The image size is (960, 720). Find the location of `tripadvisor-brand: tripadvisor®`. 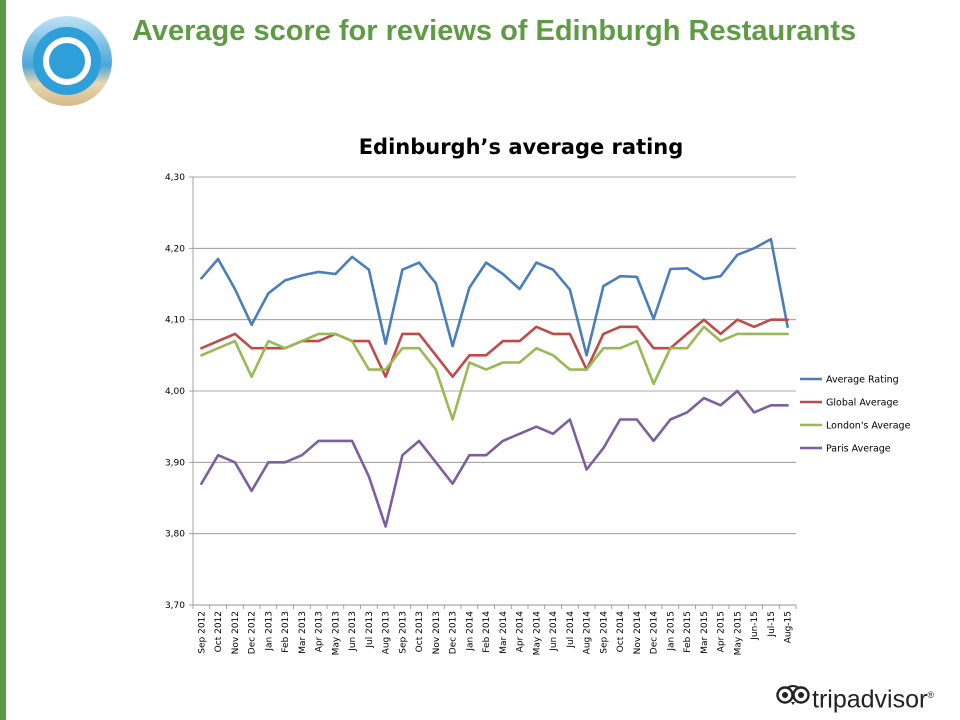

tripadvisor-brand: tripadvisor® is located at coordinates (855, 696).